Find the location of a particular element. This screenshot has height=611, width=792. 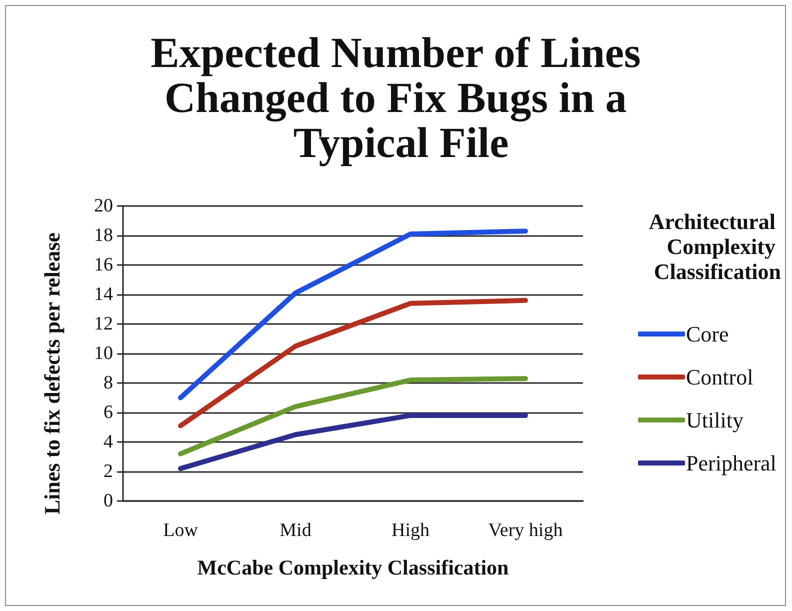

x-tick-label: Very high is located at coordinates (526, 530).